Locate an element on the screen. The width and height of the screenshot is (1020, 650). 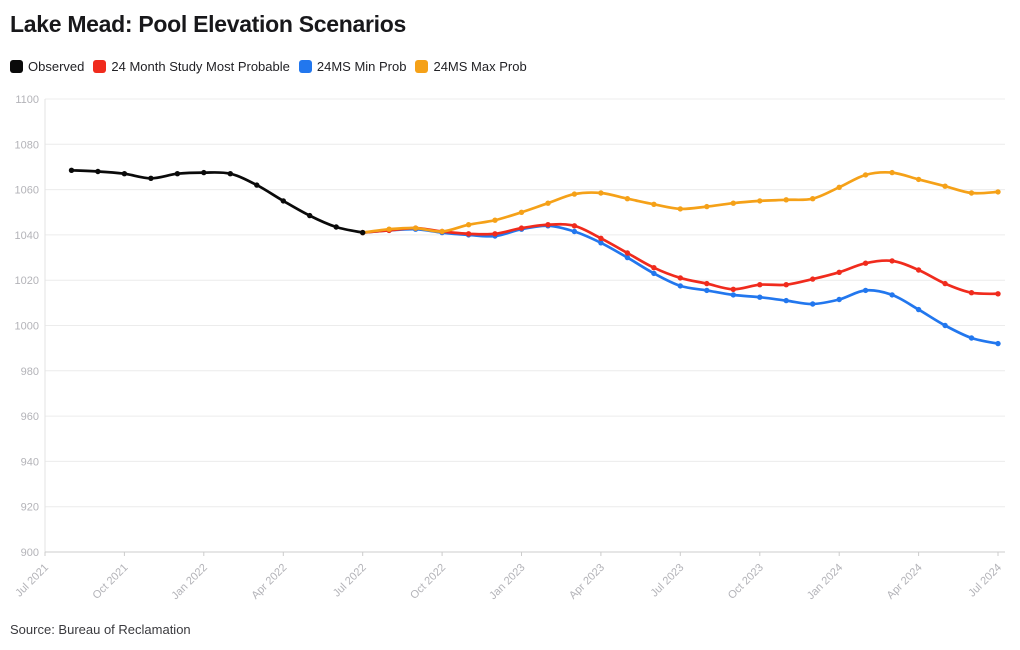
legend-swatch-most-probable is located at coordinates (100, 66).